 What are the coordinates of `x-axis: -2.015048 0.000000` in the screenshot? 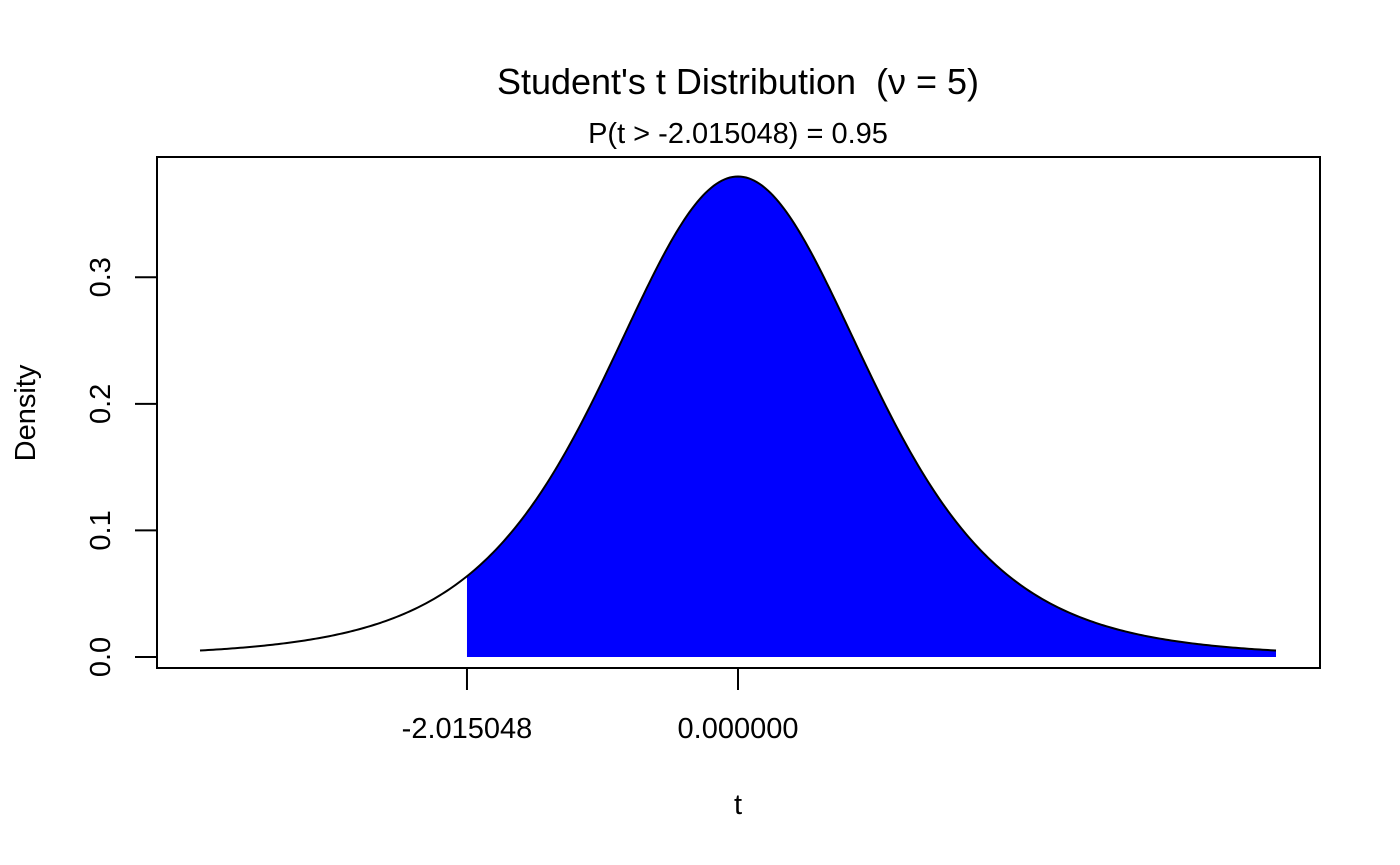 It's located at (600, 706).